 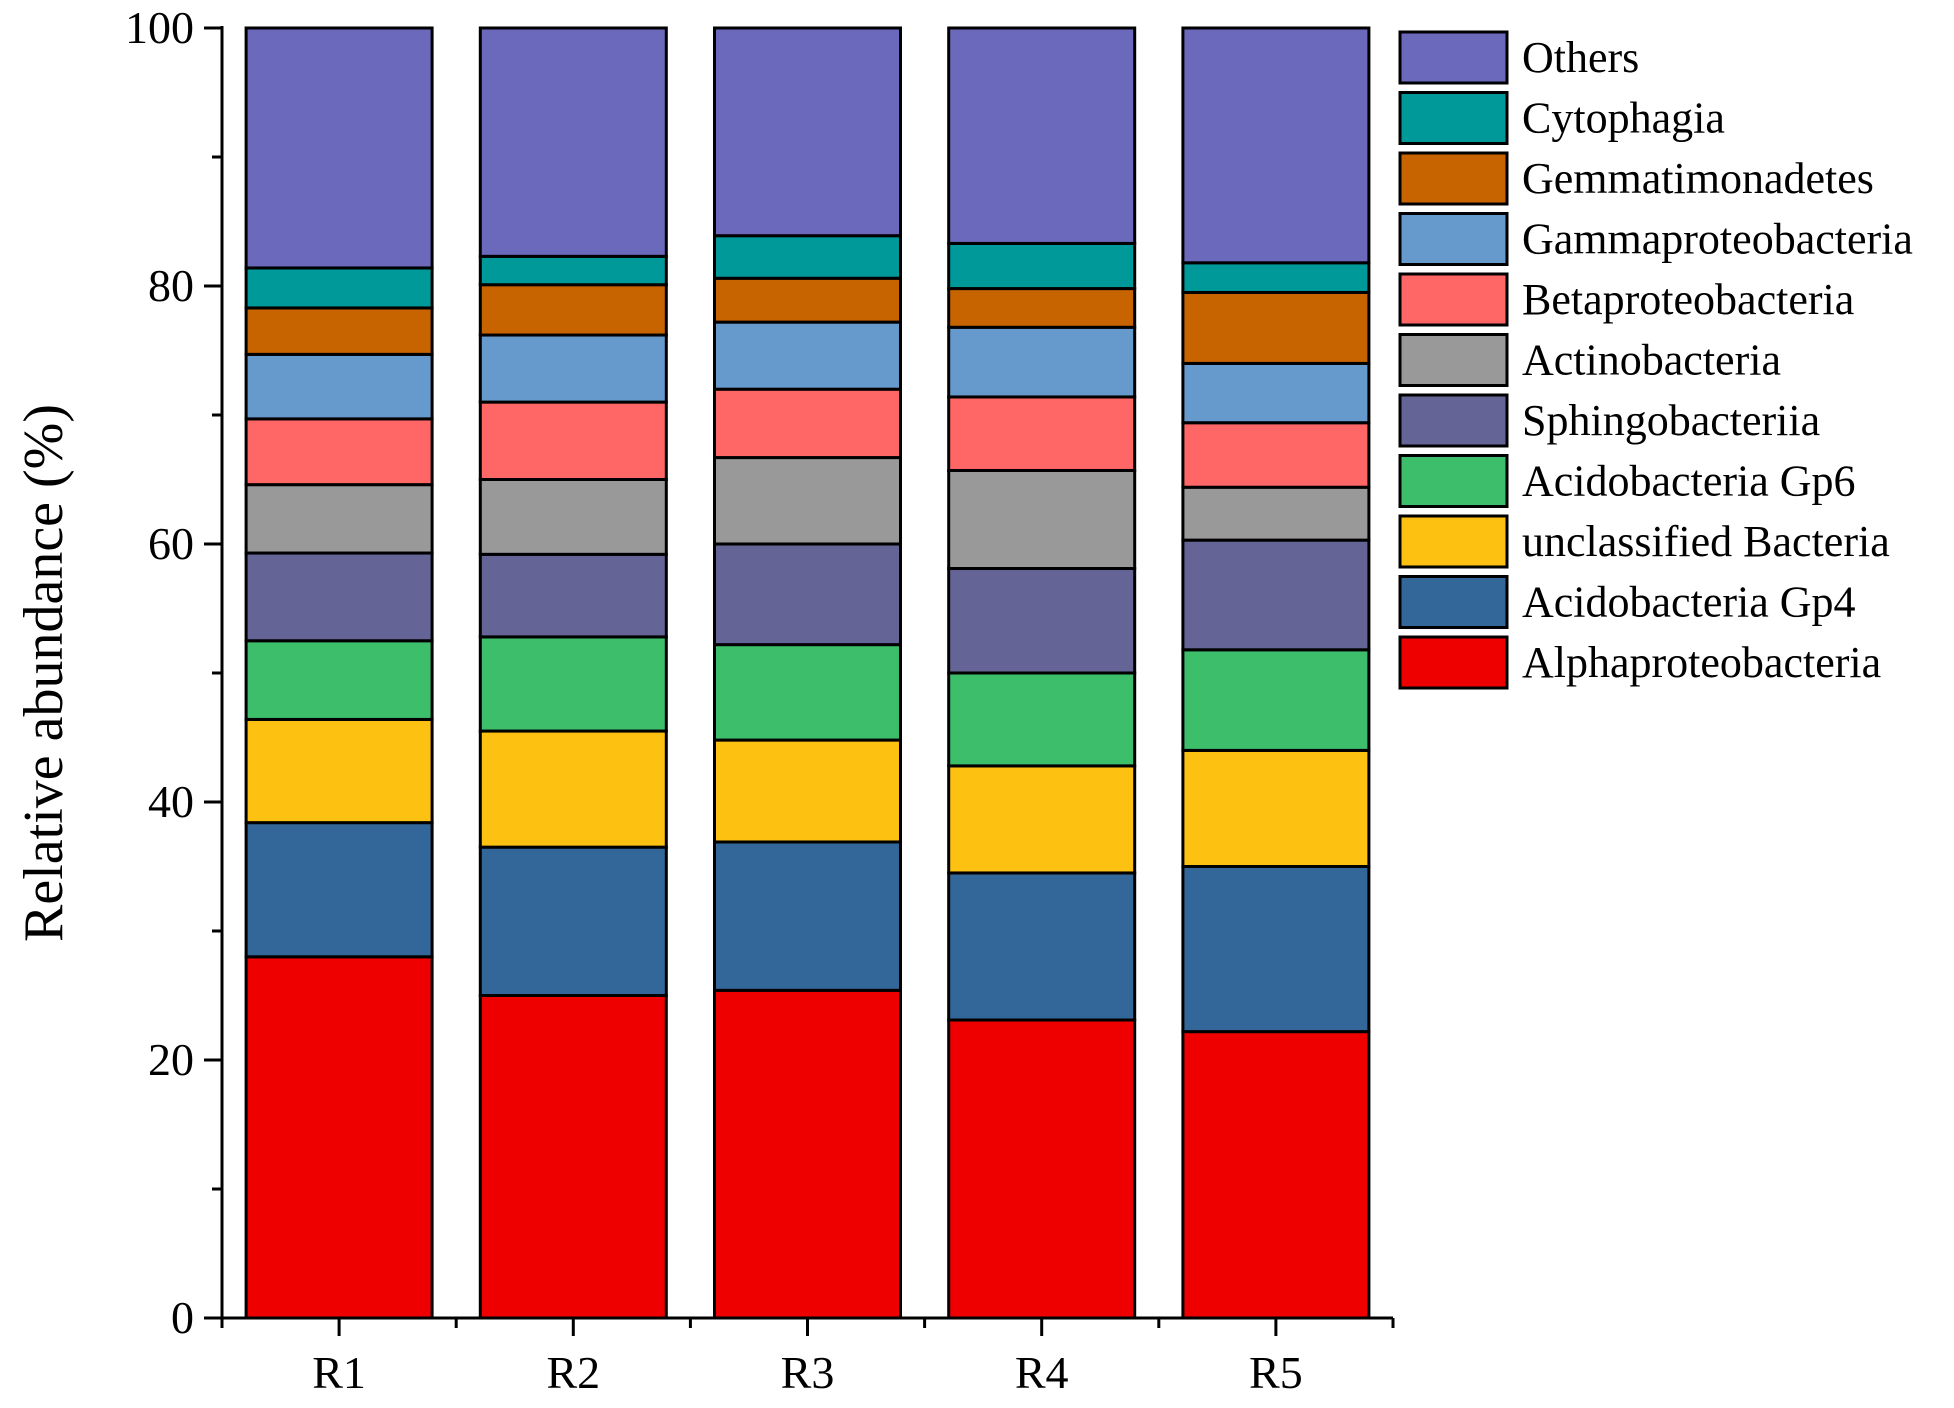 What do you see at coordinates (1688, 299) in the screenshot?
I see `legend-label-6: Betaproteobacteria` at bounding box center [1688, 299].